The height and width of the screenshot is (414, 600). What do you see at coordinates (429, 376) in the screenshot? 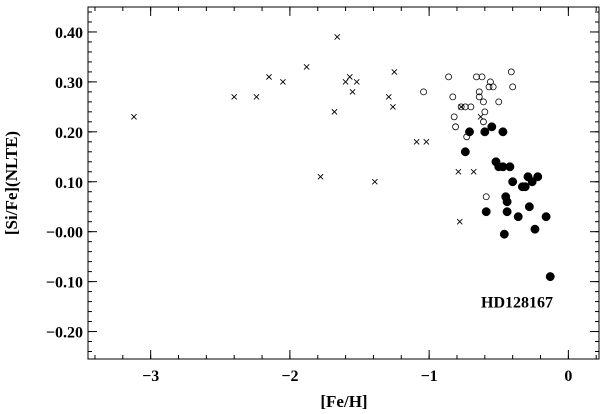
I see `x-tick-label: −1` at bounding box center [429, 376].